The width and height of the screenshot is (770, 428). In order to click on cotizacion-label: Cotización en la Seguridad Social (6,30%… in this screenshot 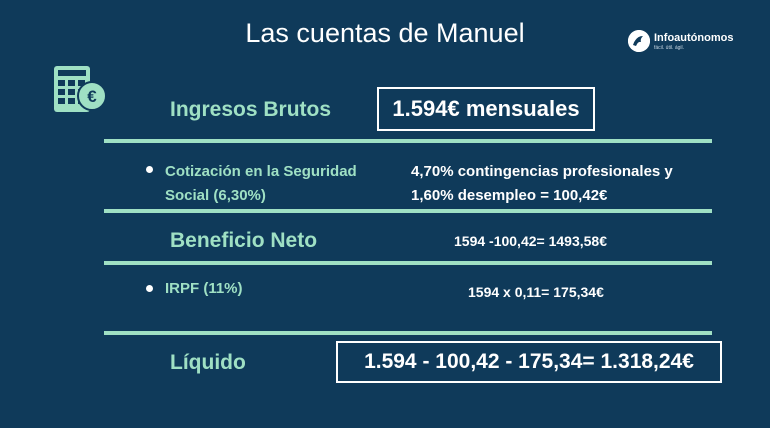, I will do `click(261, 184)`.